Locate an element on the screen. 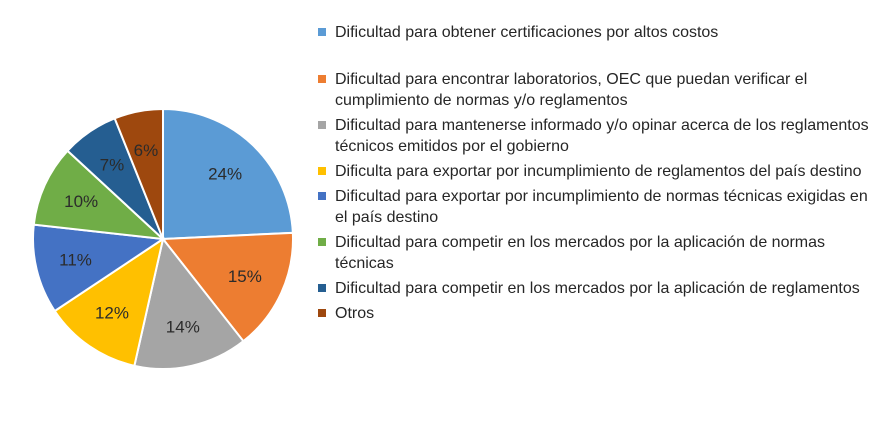 Image resolution: width=887 pixels, height=422 pixels. slice-label-2: 15% is located at coordinates (245, 276).